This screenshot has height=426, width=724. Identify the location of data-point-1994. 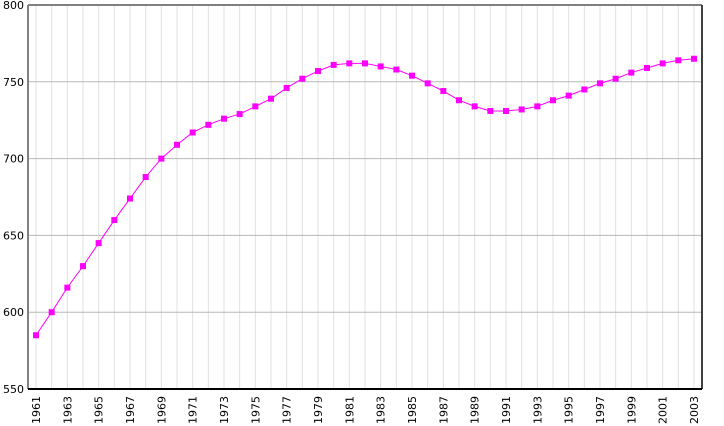
(553, 100).